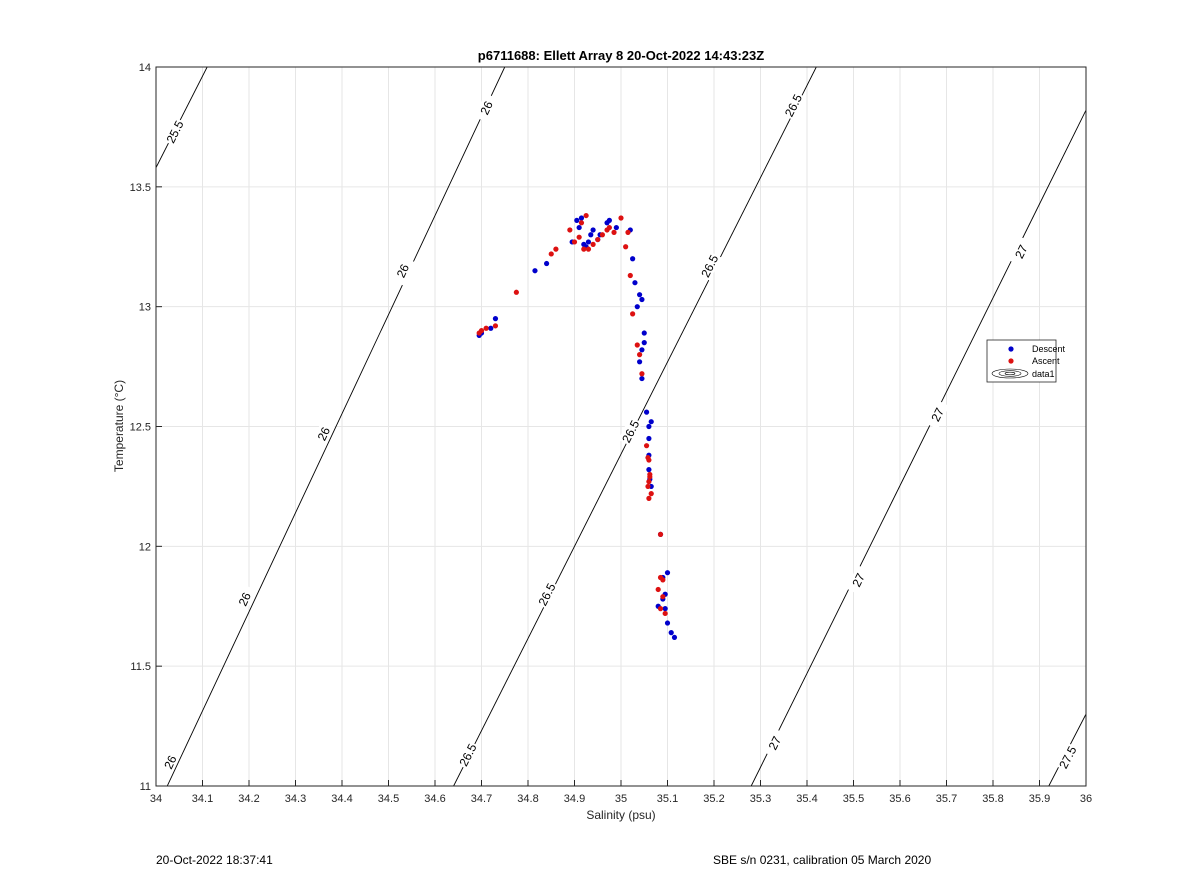  Describe the element at coordinates (145, 308) in the screenshot. I see `y-tick-label: 13` at that location.